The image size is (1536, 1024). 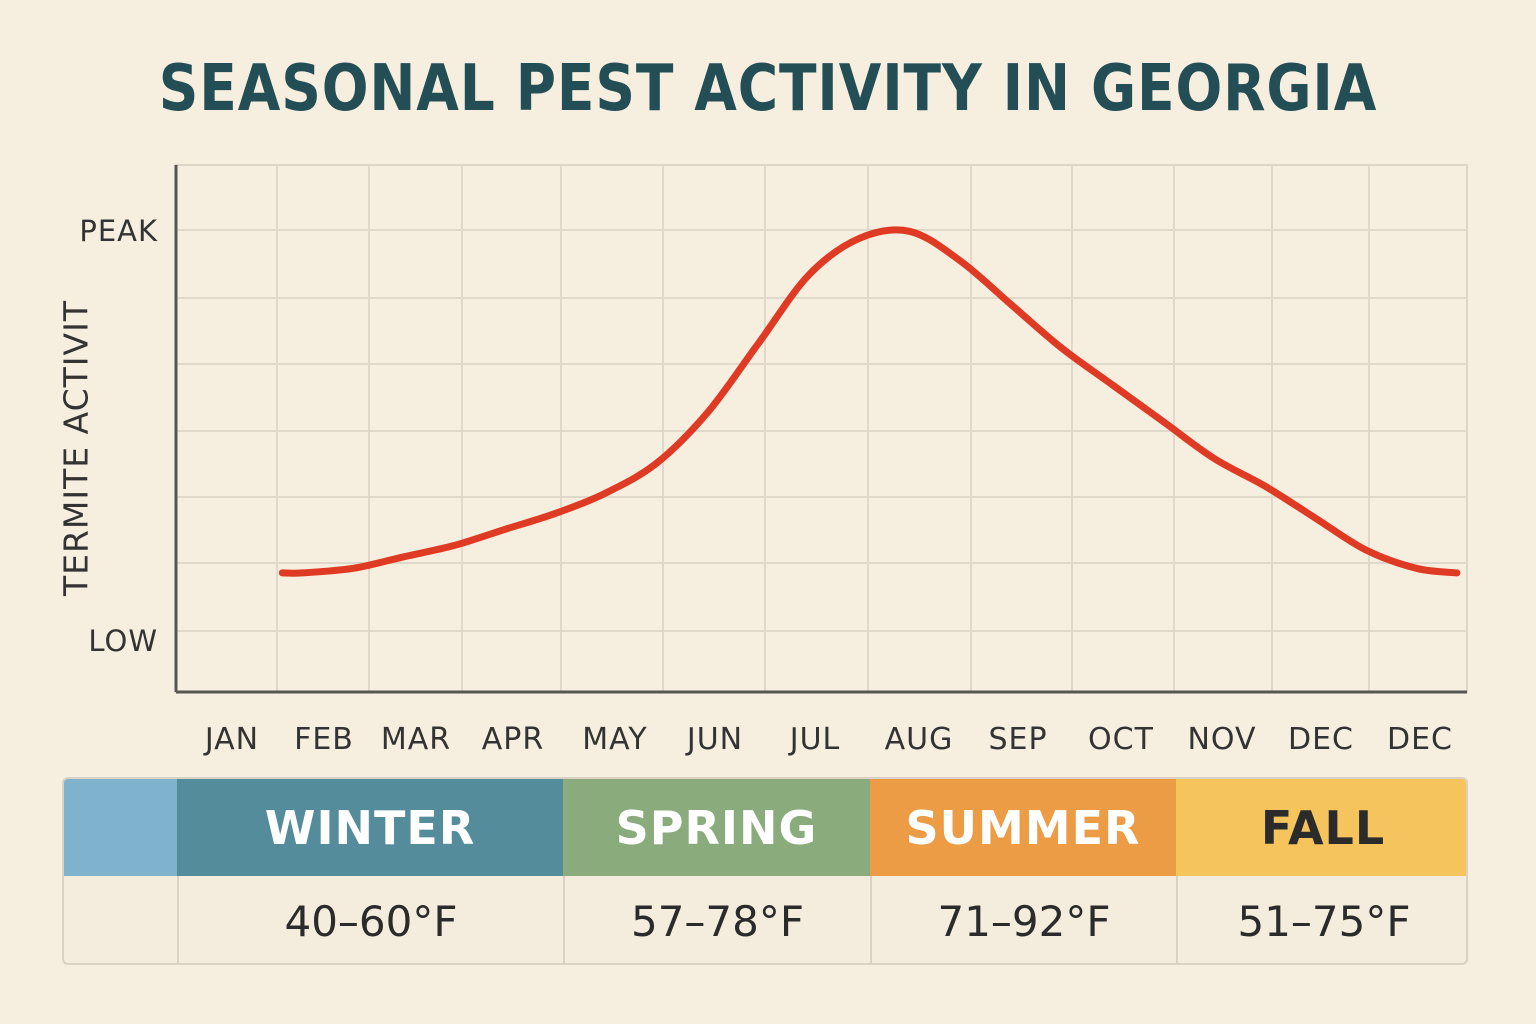 What do you see at coordinates (814, 739) in the screenshot?
I see `x-tick-label: JUL` at bounding box center [814, 739].